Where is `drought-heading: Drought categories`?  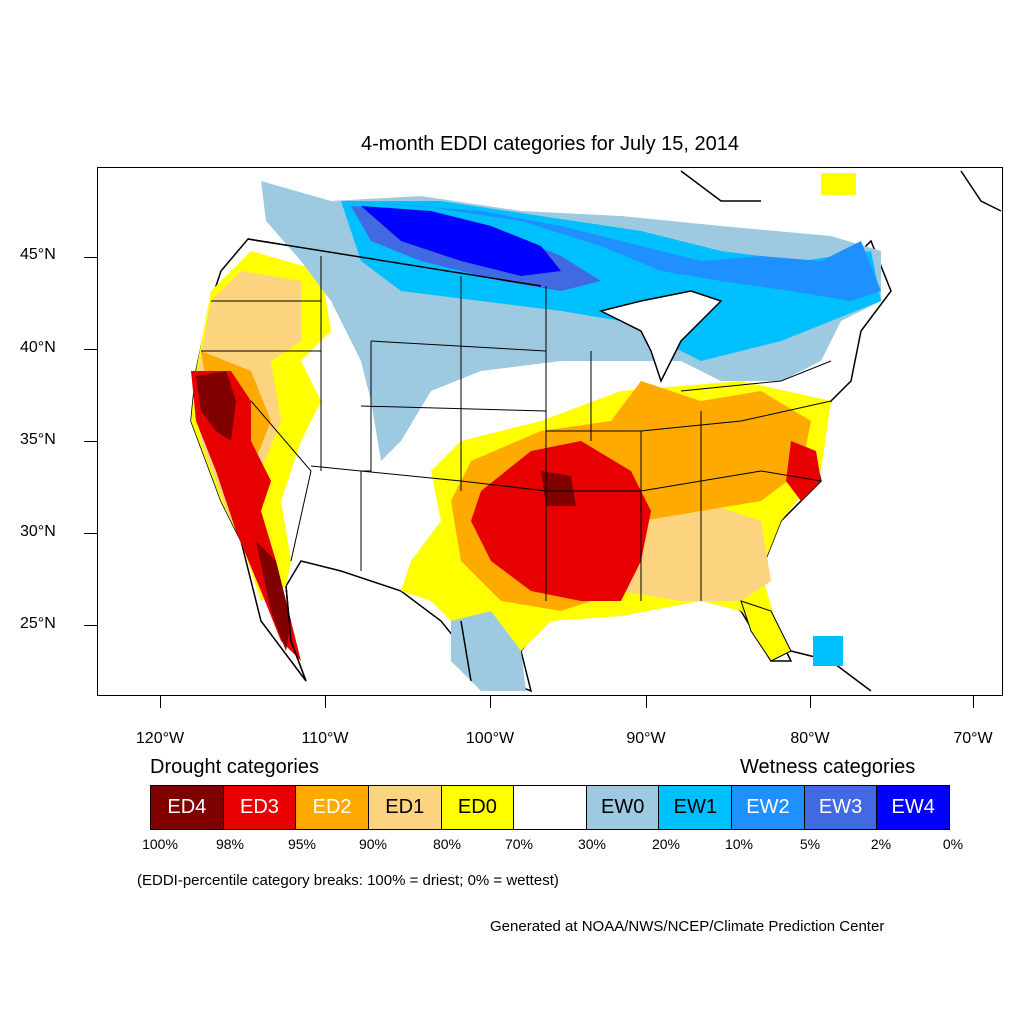
drought-heading: Drought categories is located at coordinates (234, 767).